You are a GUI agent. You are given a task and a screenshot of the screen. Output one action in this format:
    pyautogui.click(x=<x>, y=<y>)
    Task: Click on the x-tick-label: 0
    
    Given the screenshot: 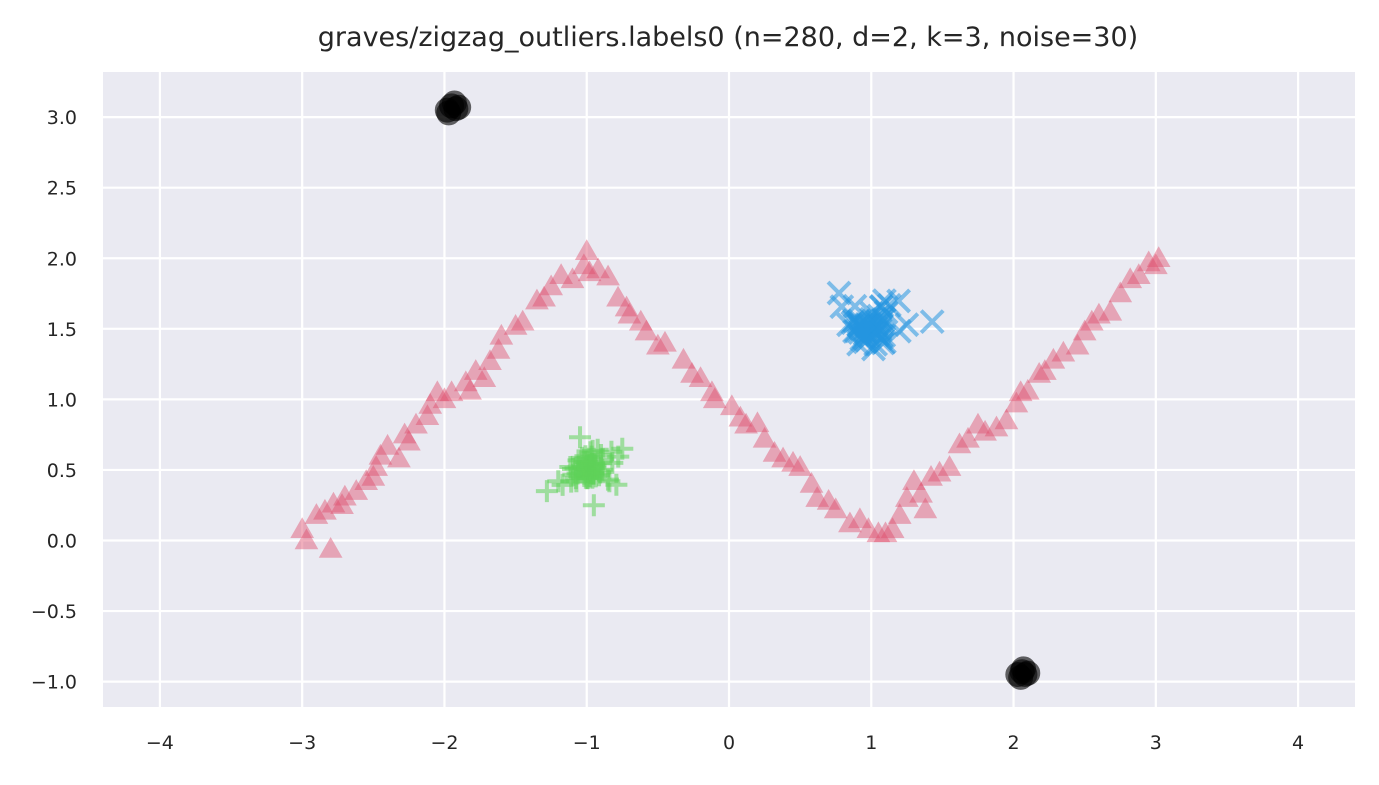 What is the action you would take?
    pyautogui.click(x=729, y=743)
    